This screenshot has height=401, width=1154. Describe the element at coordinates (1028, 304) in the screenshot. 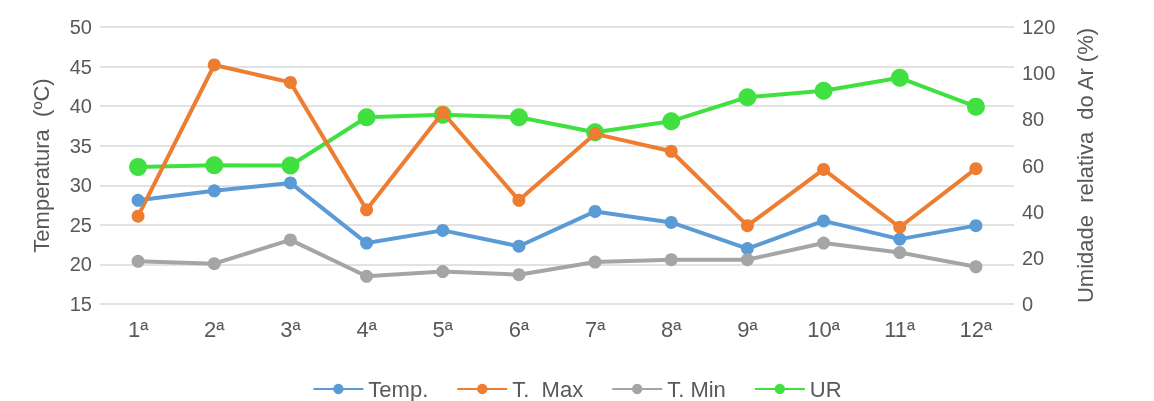

I see `y2-tick-label: 0` at that location.